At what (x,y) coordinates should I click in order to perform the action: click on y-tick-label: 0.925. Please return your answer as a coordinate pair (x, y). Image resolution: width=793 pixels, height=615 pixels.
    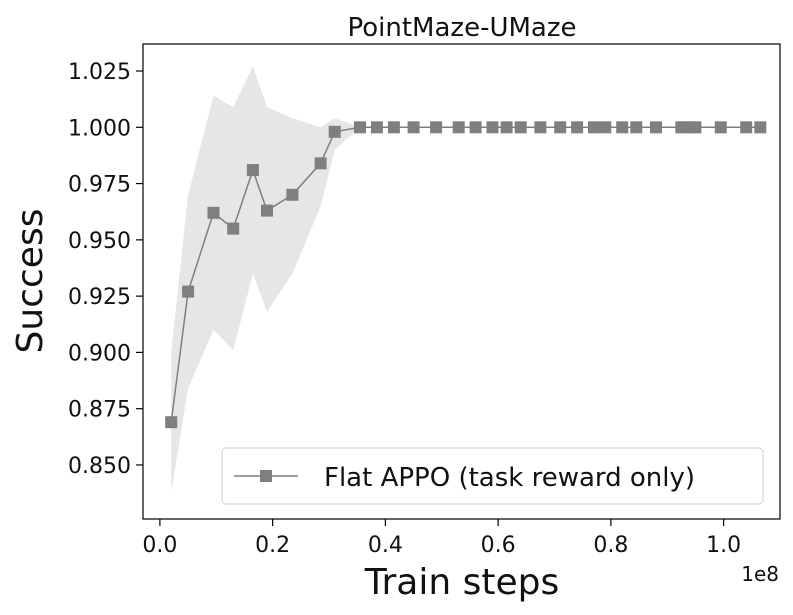
    Looking at the image, I should click on (99, 297).